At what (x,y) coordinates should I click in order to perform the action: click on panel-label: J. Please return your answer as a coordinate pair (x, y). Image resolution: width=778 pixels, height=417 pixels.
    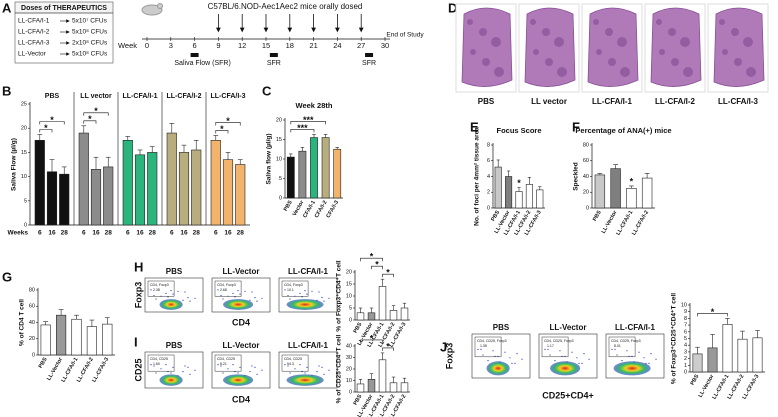
    Looking at the image, I should click on (443, 346).